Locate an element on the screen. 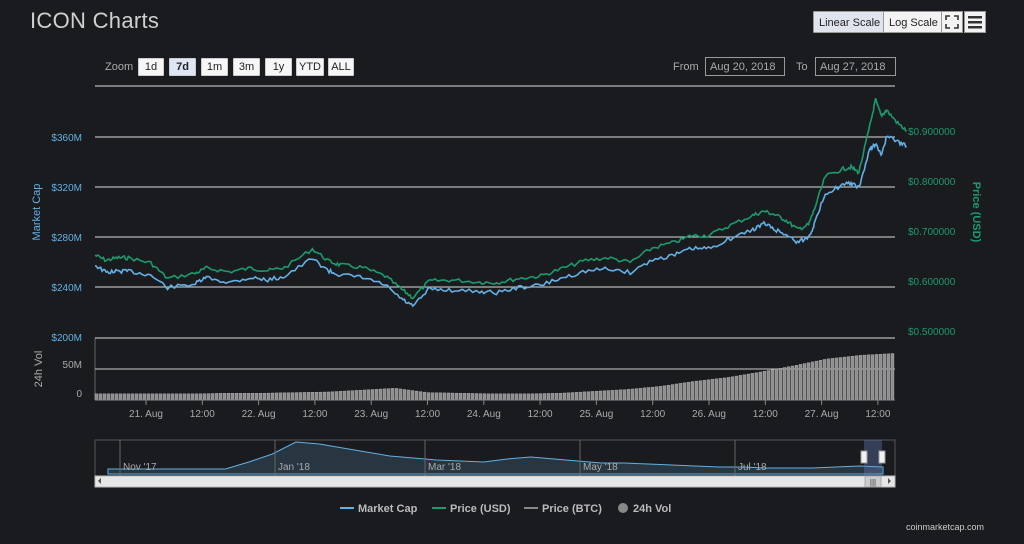 The width and height of the screenshot is (1024, 544). zoom-ytd-button: YTD is located at coordinates (310, 67).